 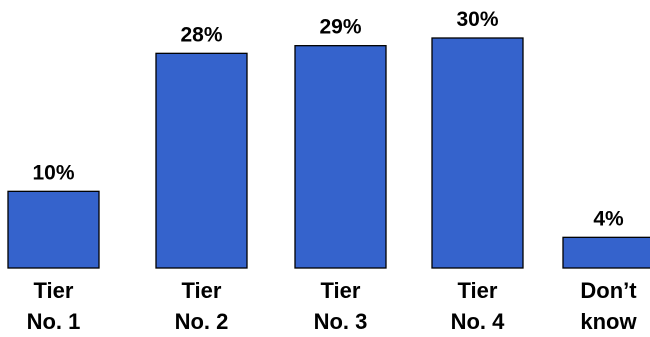 I want to click on value-label-3: 29%, so click(x=340, y=27).